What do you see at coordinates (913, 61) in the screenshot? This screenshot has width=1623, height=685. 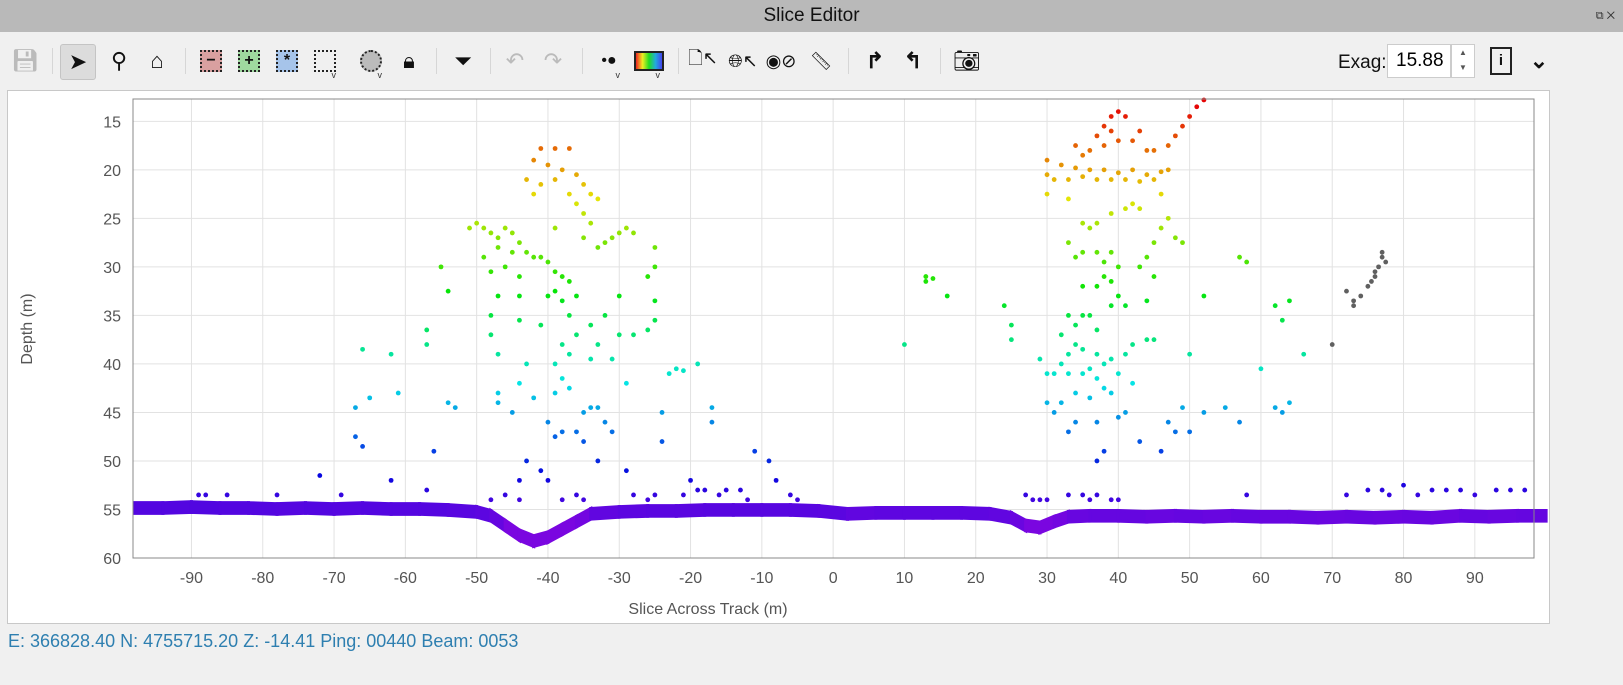 I see `step-back-button: ↰` at bounding box center [913, 61].